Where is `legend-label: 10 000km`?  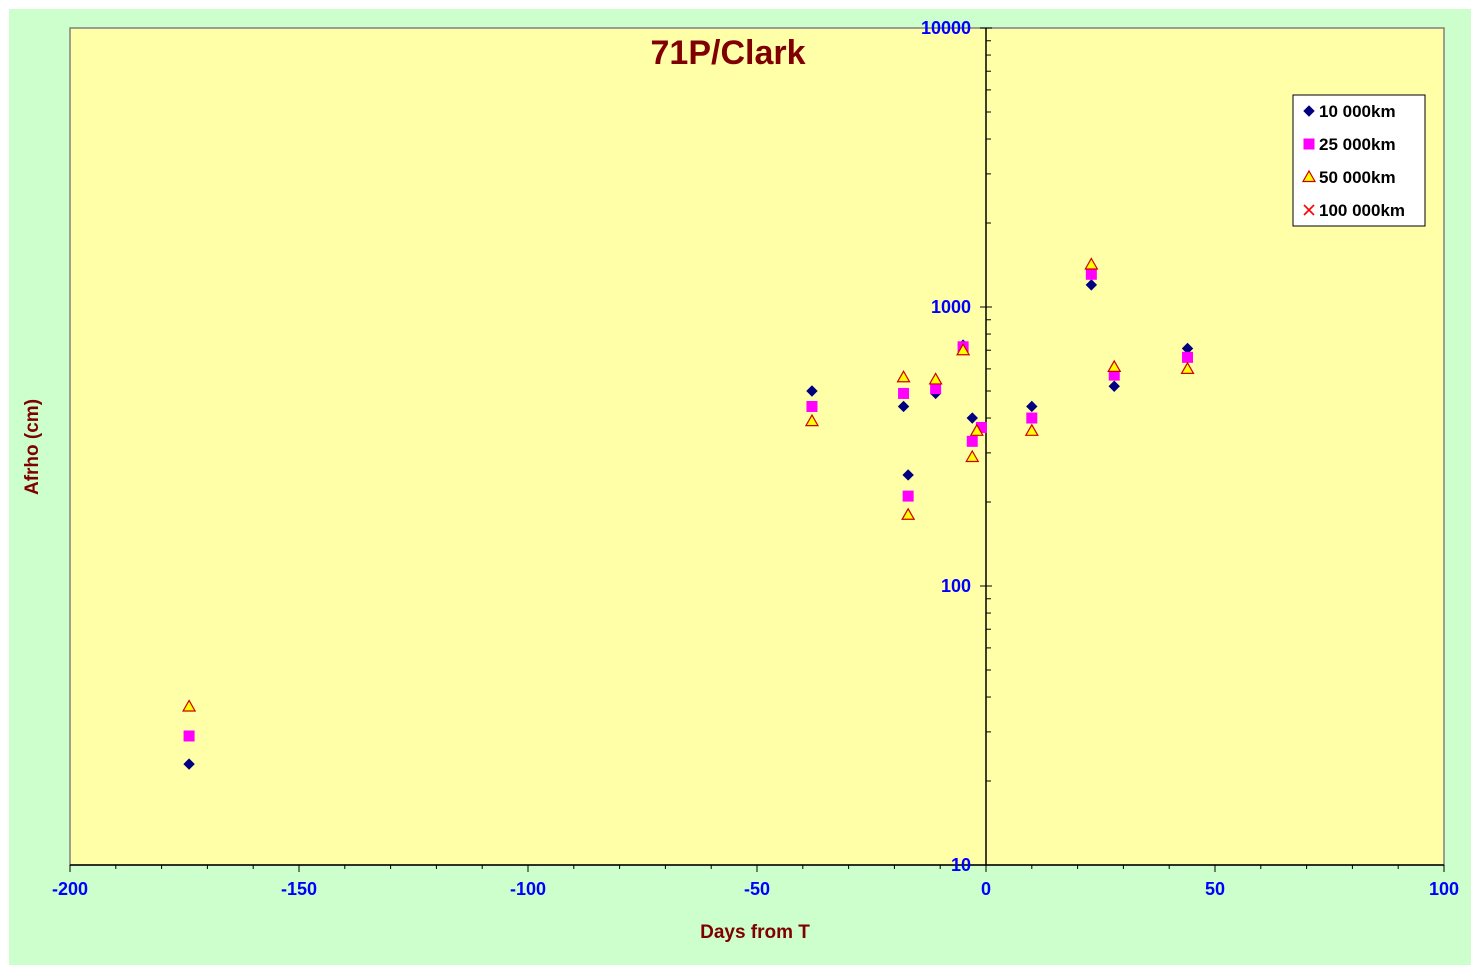 legend-label: 10 000km is located at coordinates (1357, 111).